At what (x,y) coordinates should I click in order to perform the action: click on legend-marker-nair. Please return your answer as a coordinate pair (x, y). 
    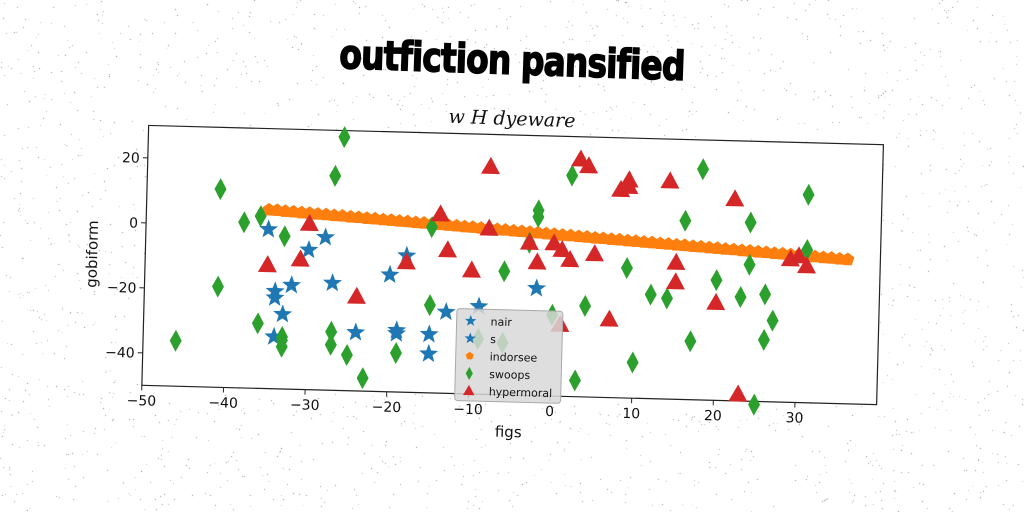
    Looking at the image, I should click on (471, 320).